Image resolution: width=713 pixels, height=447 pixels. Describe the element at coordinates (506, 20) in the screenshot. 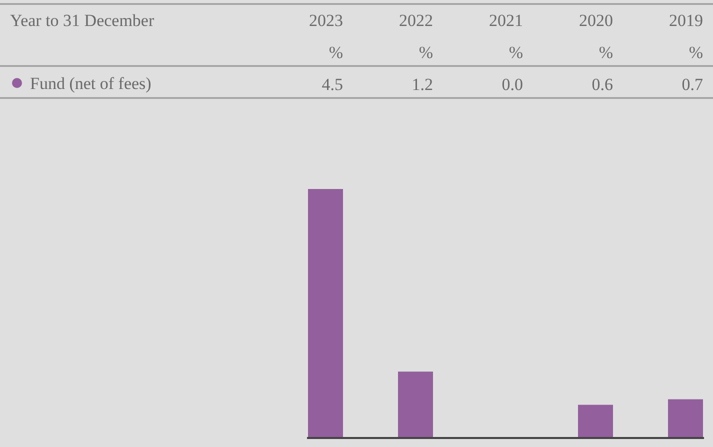

I see `x-tick-label: 2021` at that location.